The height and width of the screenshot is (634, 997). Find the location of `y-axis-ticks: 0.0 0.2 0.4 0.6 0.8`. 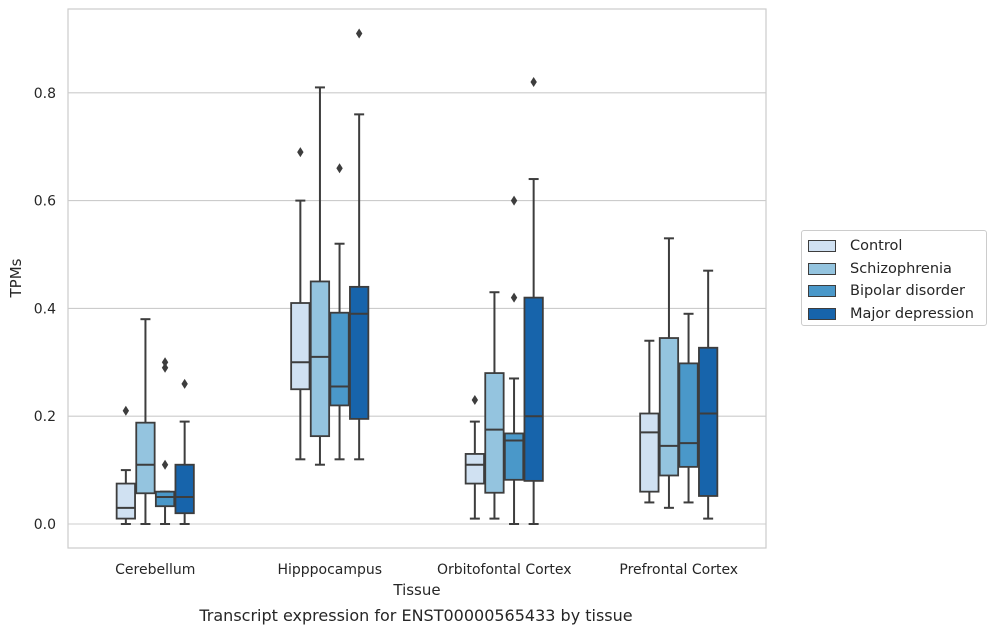

y-axis-ticks: 0.0 0.2 0.4 0.6 0.8 is located at coordinates (45, 309).